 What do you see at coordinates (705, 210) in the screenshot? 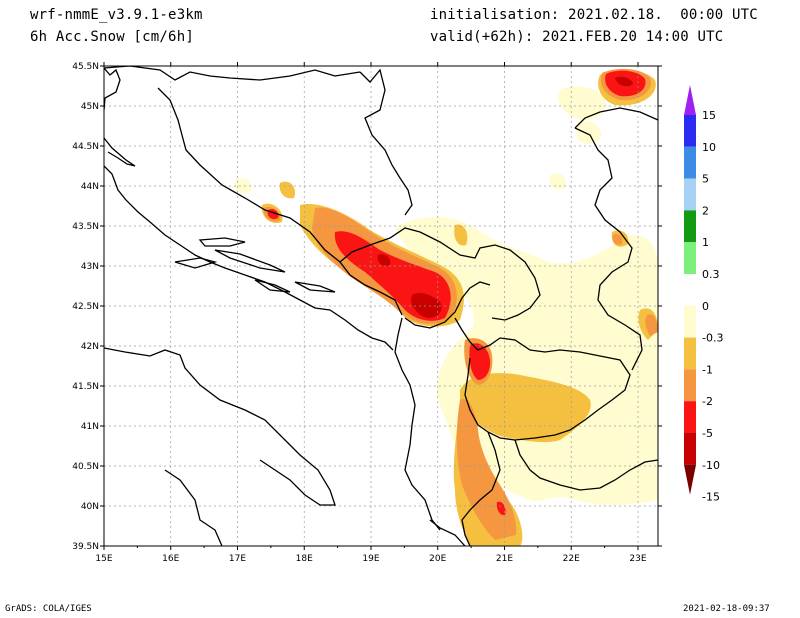
I see `legend-label: 2` at bounding box center [705, 210].